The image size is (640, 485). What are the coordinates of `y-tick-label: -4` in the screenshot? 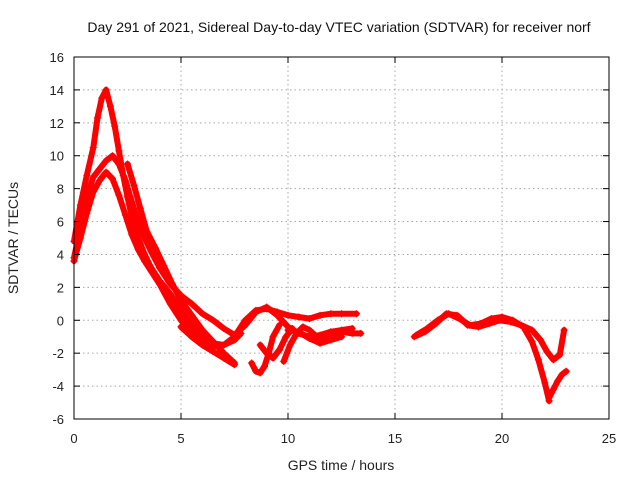 It's located at (58, 386).